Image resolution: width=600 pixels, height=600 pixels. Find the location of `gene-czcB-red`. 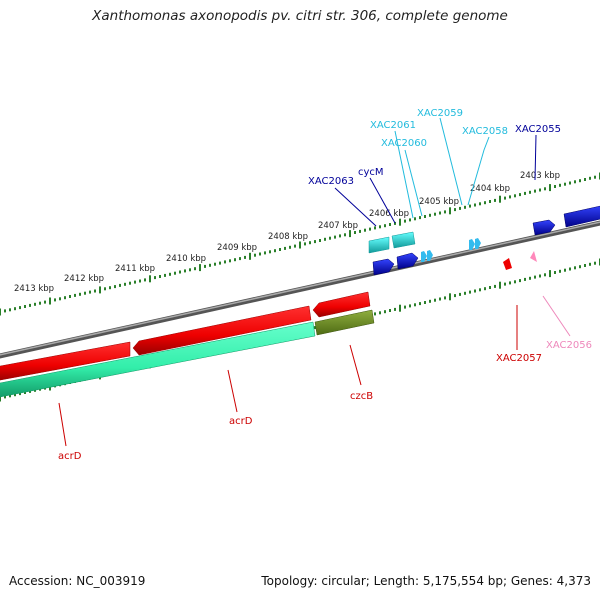

gene-czcB-red is located at coordinates (341, 304).